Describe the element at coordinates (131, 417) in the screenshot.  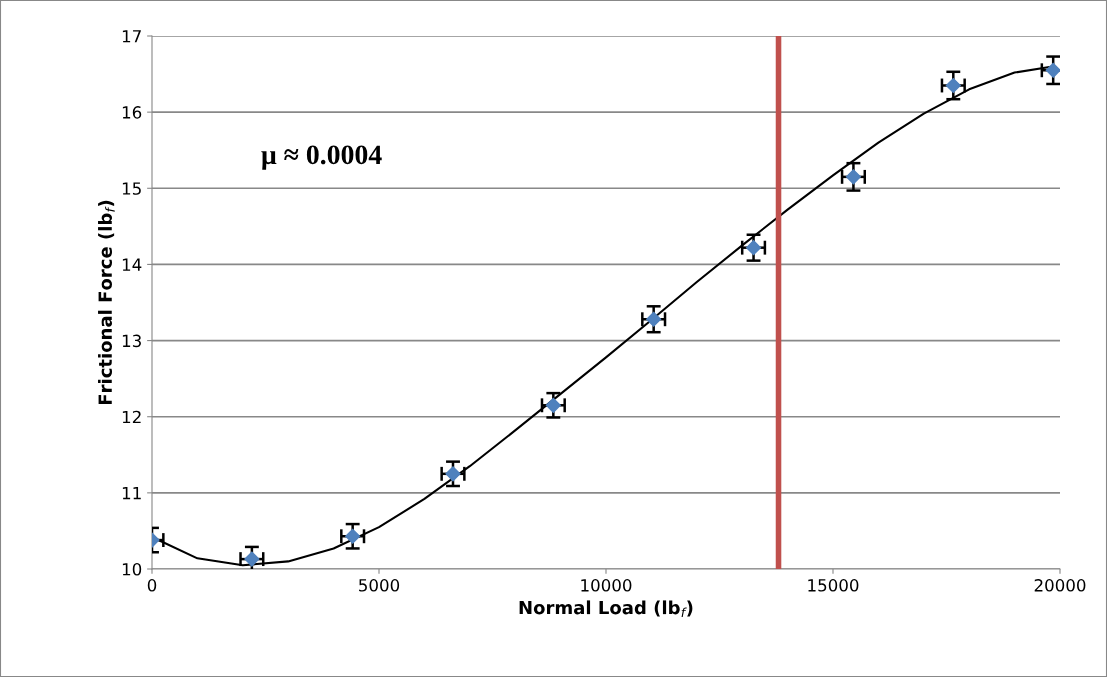
I see `y-tick-label: 12` at that location.